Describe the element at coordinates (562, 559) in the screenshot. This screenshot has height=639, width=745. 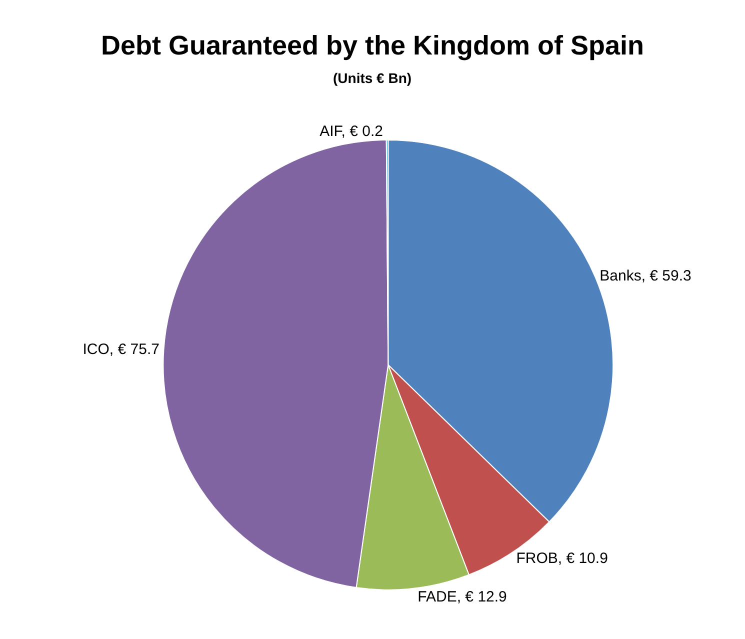
I see `slice-label: FROB, € 10.9` at that location.